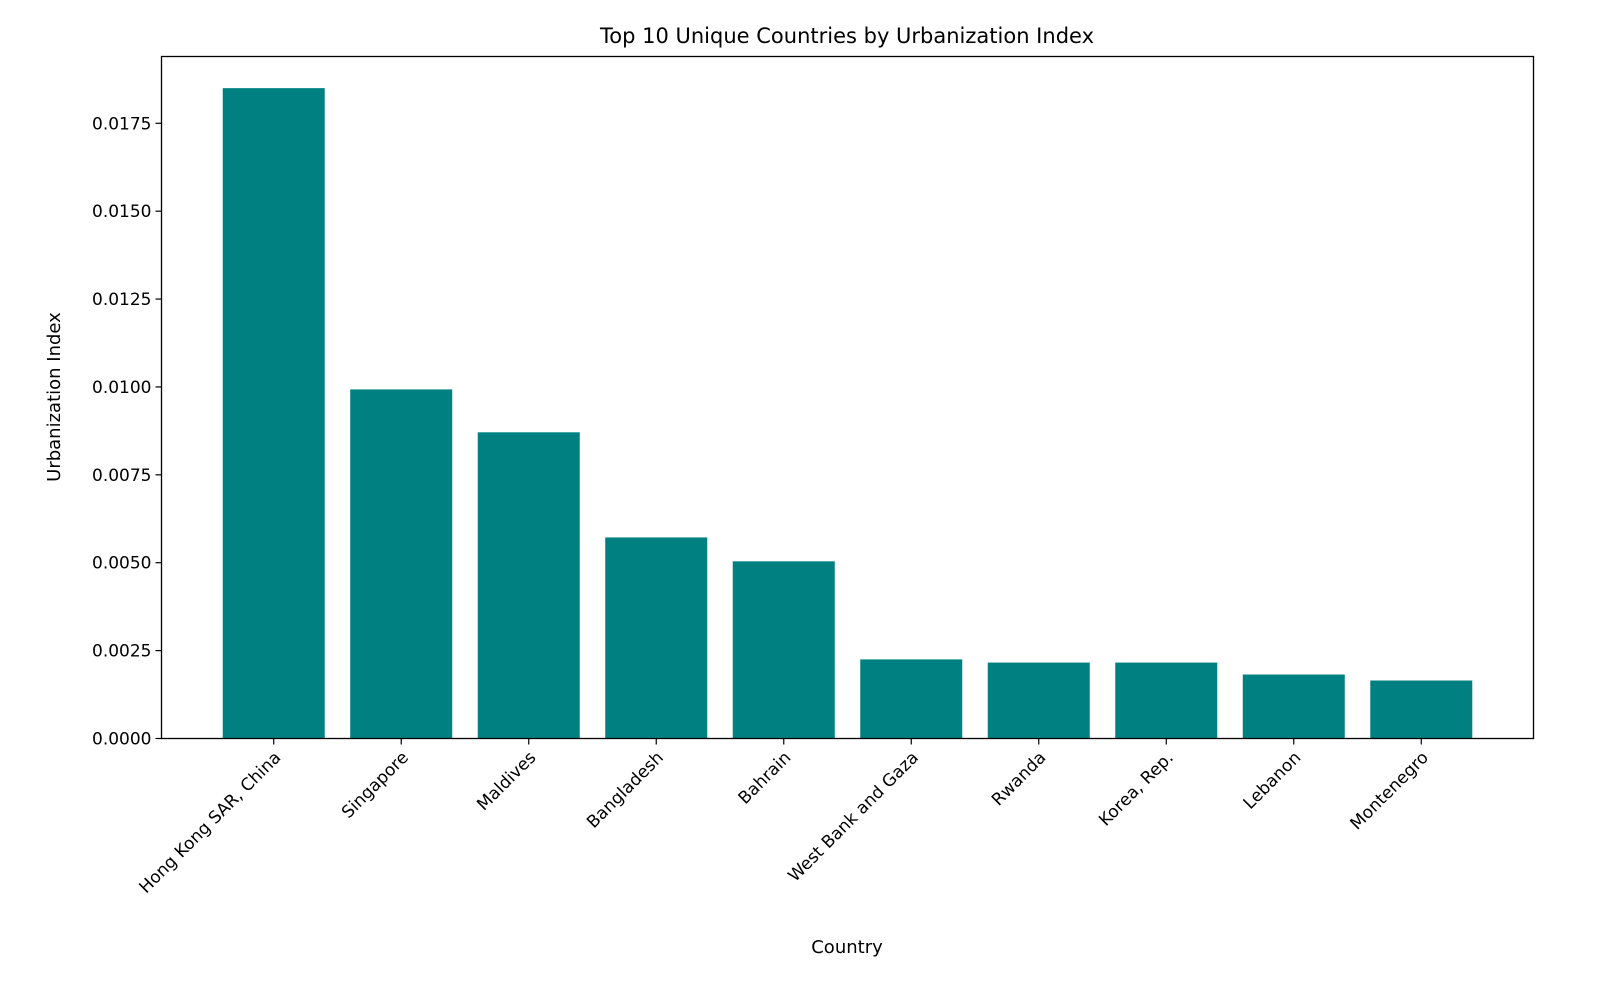 The width and height of the screenshot is (1613, 994). Describe the element at coordinates (54, 397) in the screenshot. I see `y-axis-label: Urbanization Index` at that location.